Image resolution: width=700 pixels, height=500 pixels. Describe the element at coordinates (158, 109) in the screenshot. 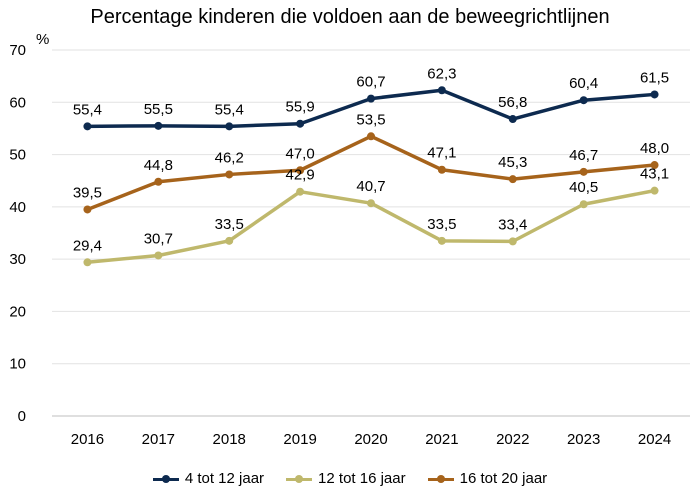

I see `data-label: 55,5` at that location.